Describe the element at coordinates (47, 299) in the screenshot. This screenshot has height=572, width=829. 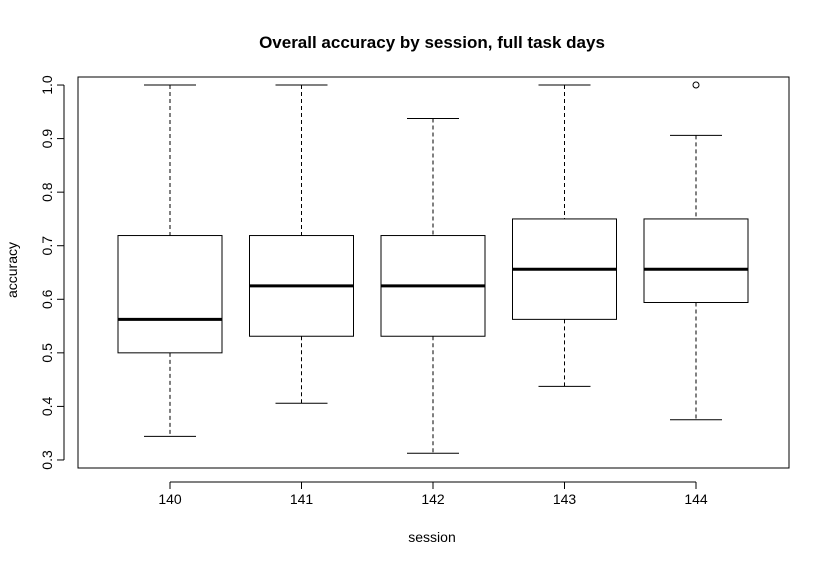
I see `y-tick-label: 0.6` at that location.